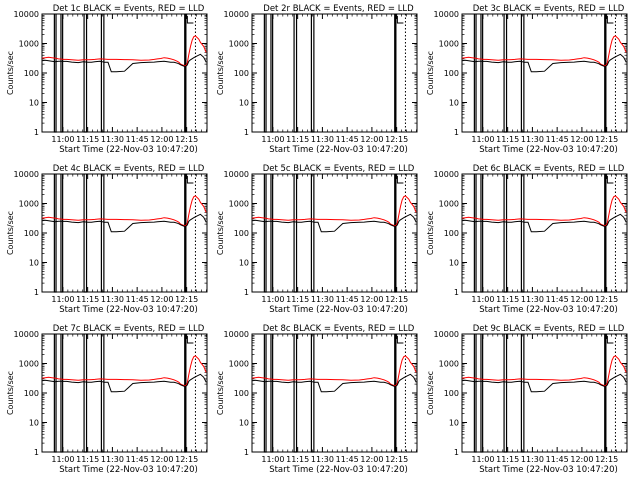  Describe the element at coordinates (400, 20) in the screenshot. I see `flag-bracket` at that location.